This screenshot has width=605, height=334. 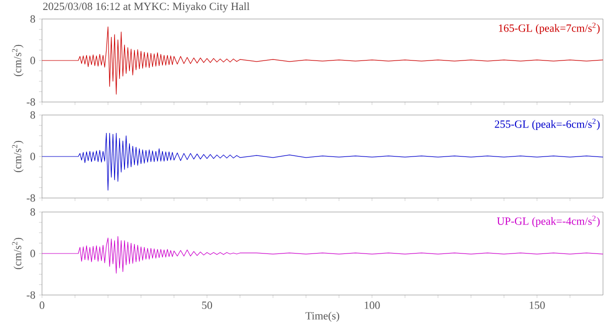 I want to click on x-tick-label: 150, so click(x=537, y=305).